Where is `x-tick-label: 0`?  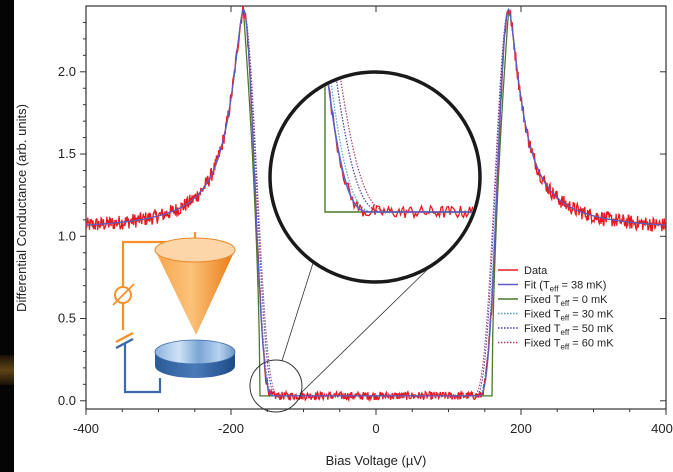 x-tick-label: 0 is located at coordinates (375, 428).